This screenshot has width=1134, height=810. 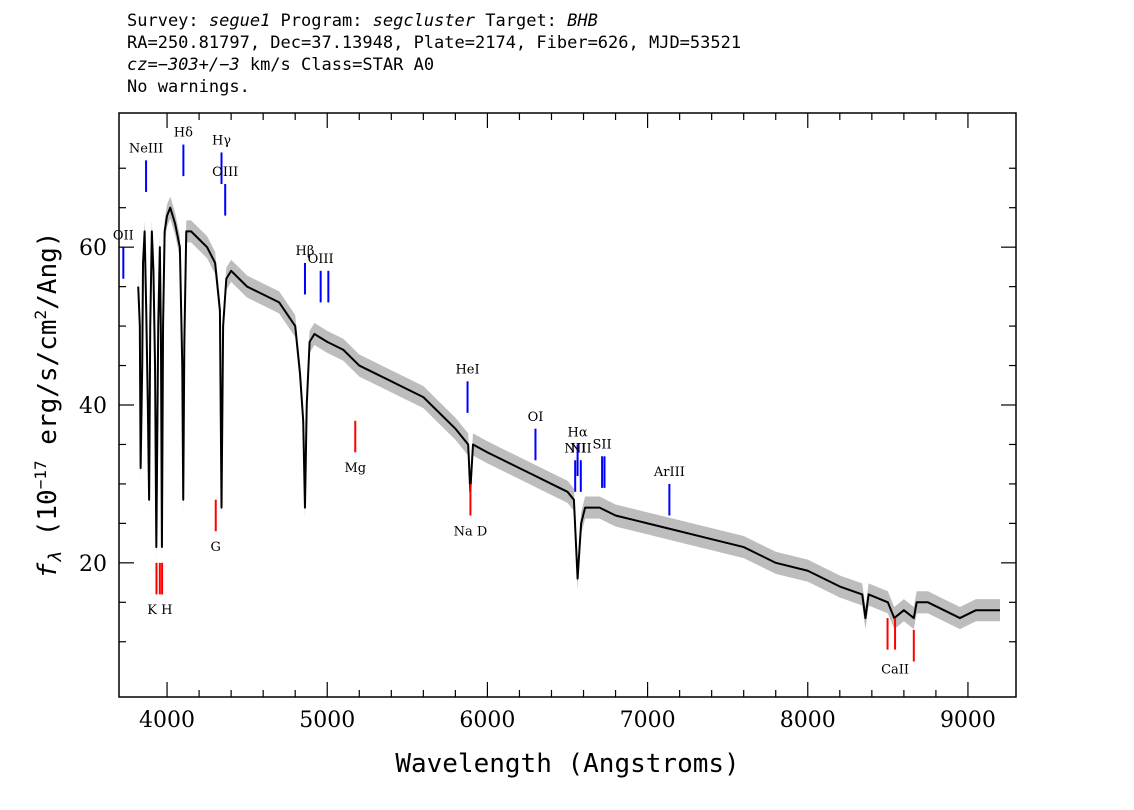 I want to click on program-value: segcluster, so click(x=424, y=21).